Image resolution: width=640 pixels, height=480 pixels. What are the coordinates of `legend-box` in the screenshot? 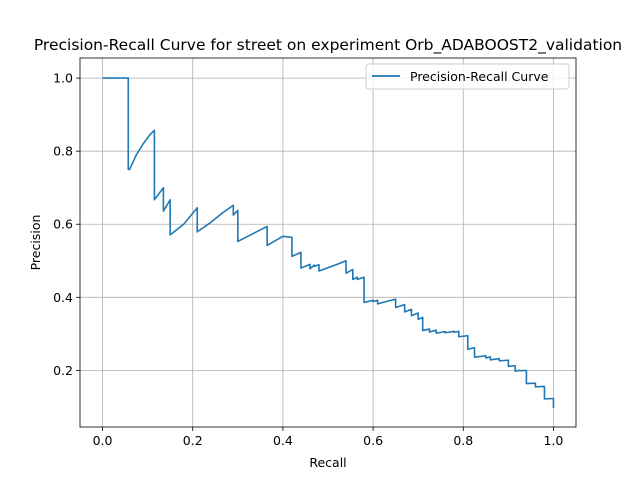 It's located at (467, 76).